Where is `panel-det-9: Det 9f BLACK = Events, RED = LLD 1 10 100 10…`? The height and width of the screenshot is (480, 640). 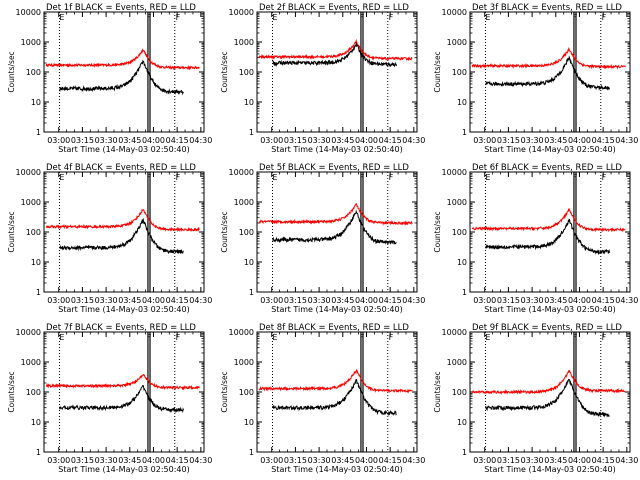 panel-det-9: Det 9f BLACK = Events, RED = LLD 1 10 100 10… is located at coordinates (535, 398).